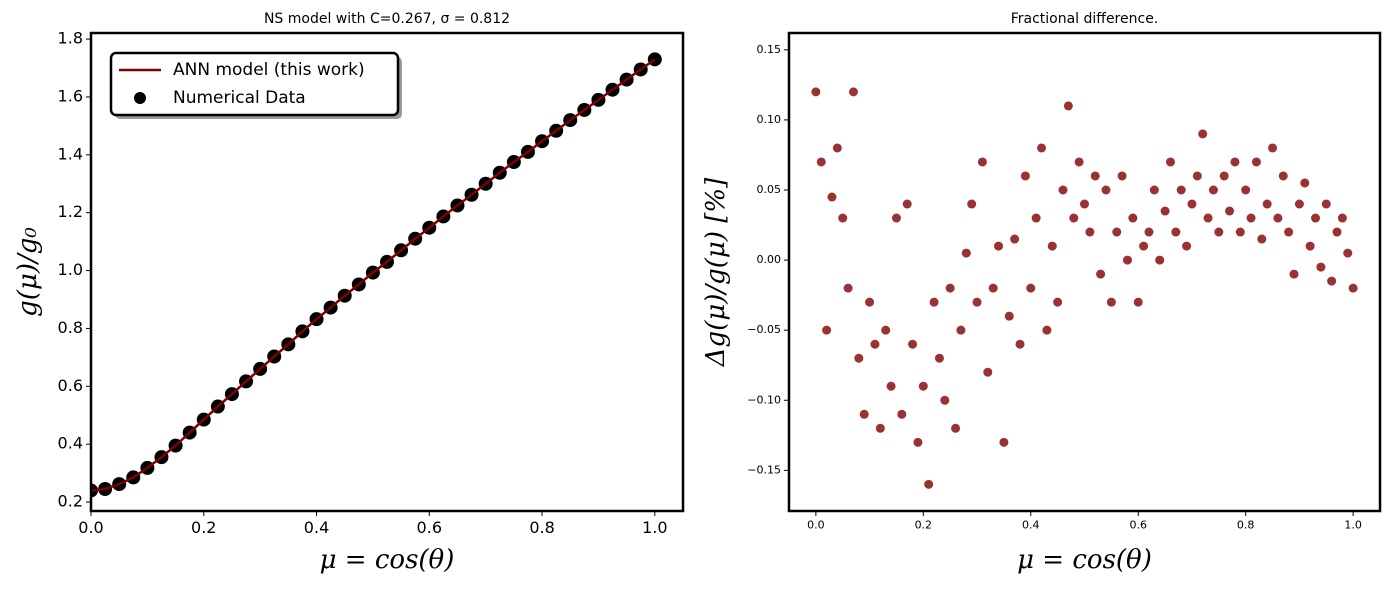  I want to click on y-tick-label: −0.05, so click(764, 329).